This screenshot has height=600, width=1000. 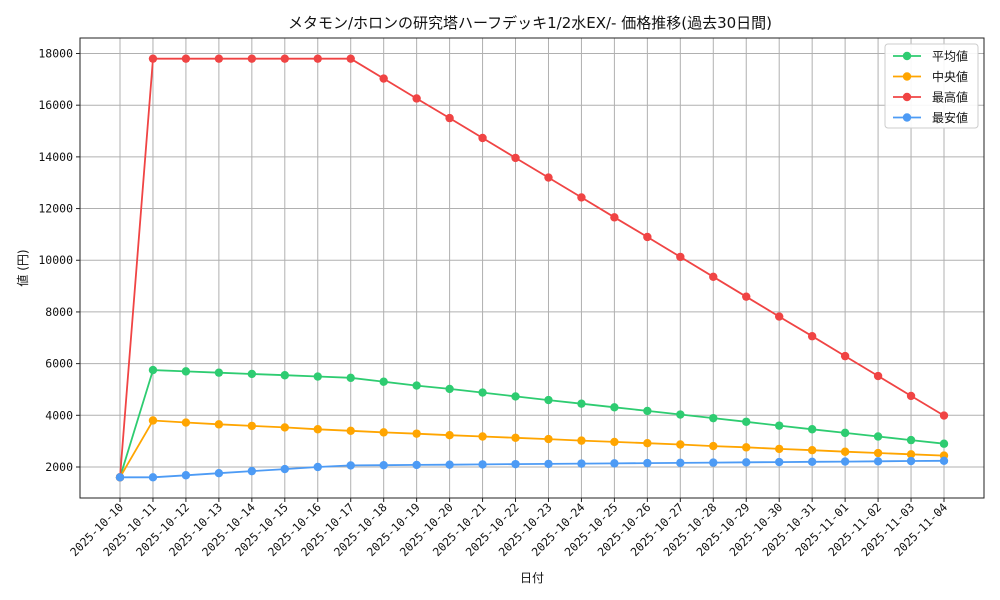 What do you see at coordinates (55, 157) in the screenshot?
I see `y-tick-label: 14000` at bounding box center [55, 157].